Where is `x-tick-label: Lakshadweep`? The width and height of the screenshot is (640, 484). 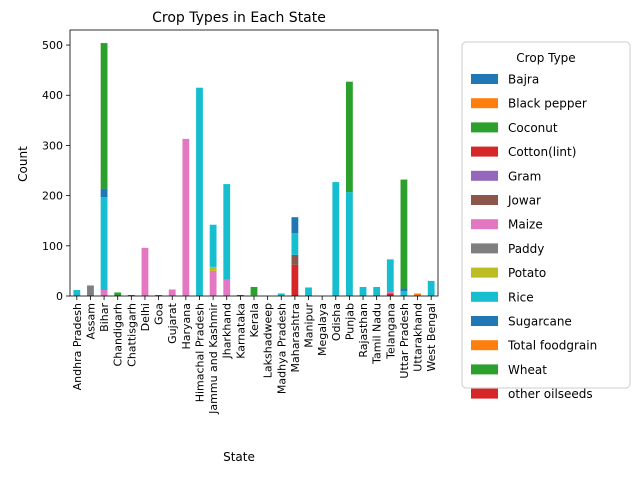
x-tick-label: Lakshadweep is located at coordinates (268, 340).